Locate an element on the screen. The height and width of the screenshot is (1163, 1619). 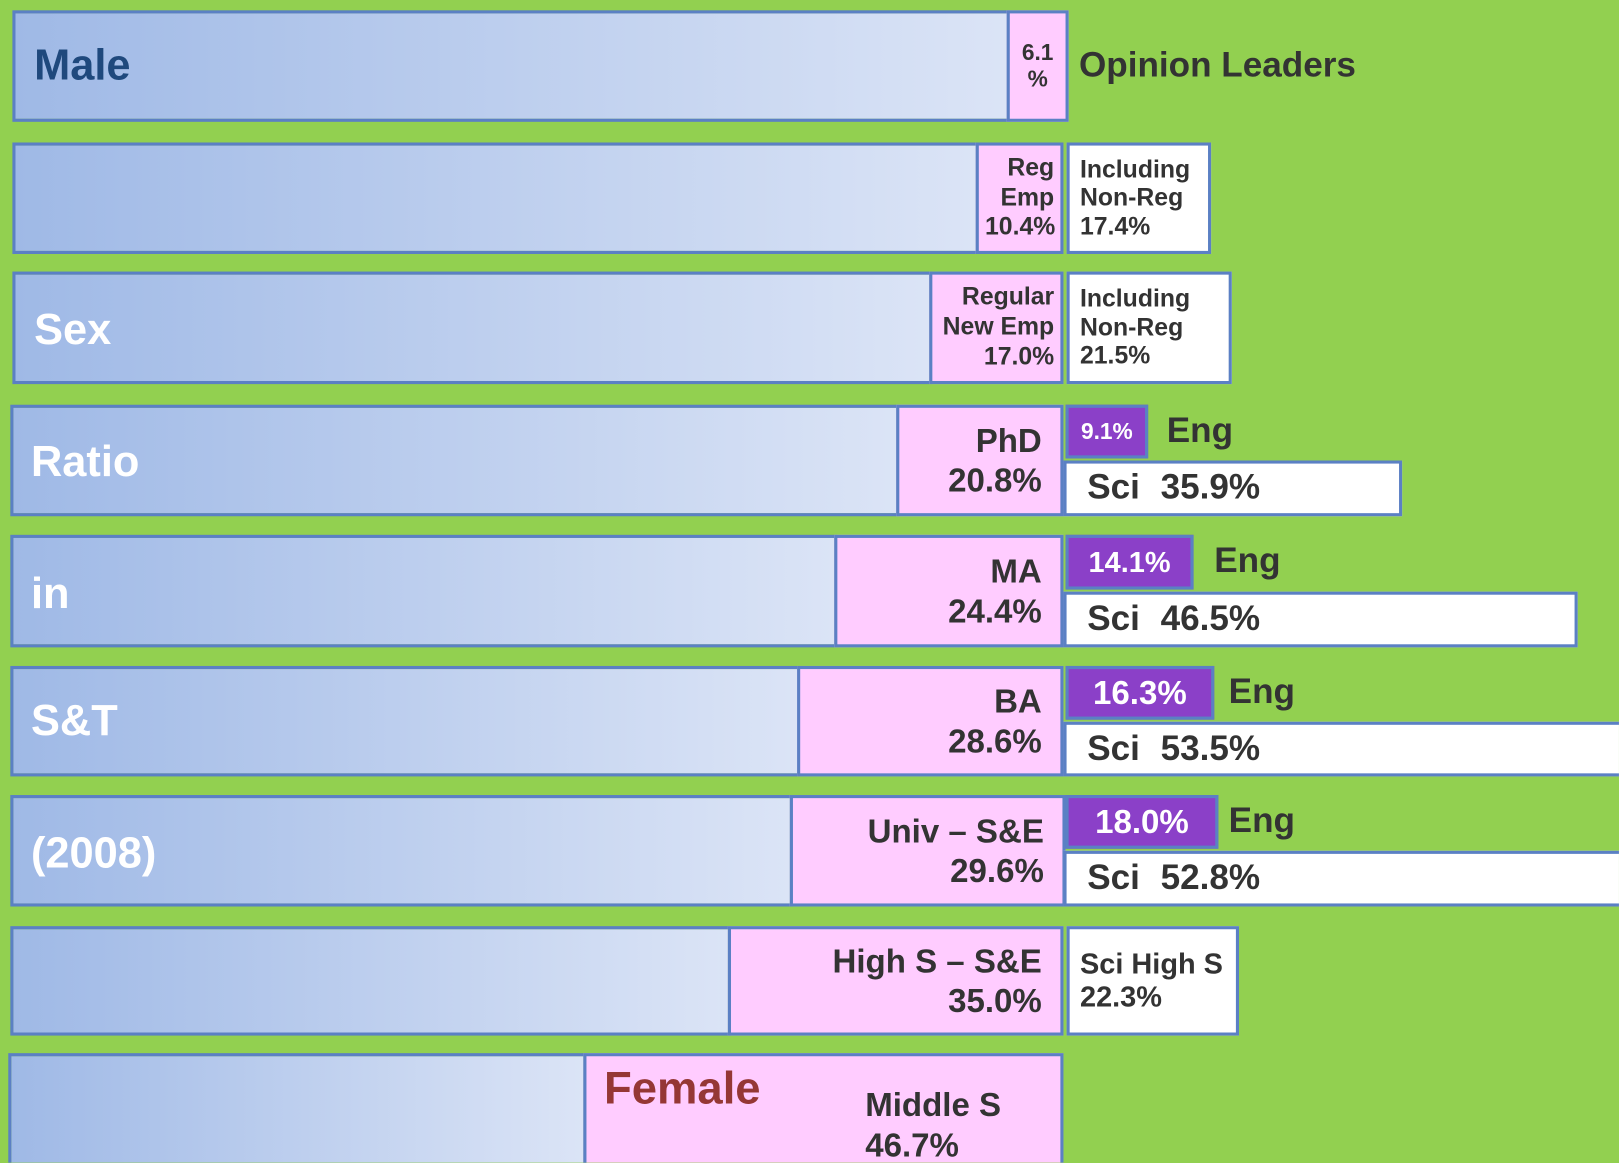
extra-box: Sci High S 22.3% is located at coordinates (1152, 981).